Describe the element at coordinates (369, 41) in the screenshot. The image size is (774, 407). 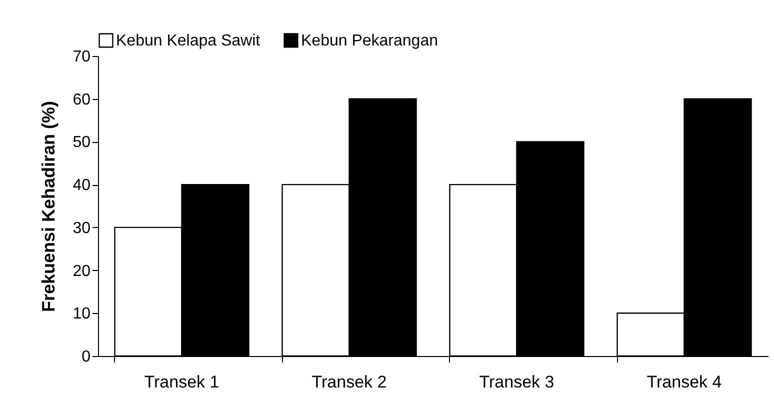
I see `legend-label: Kebun Pekarangan` at that location.